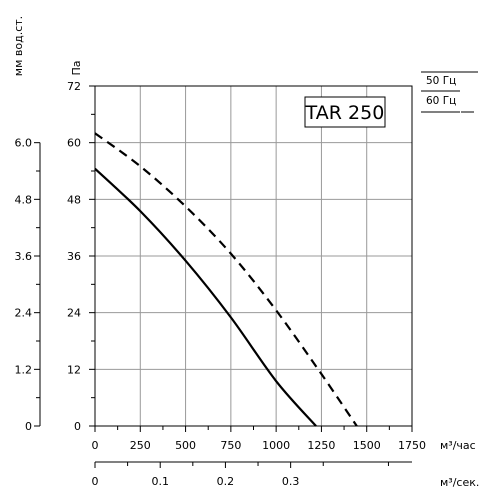  I want to click on x2-tick-label: 0.2, so click(226, 481).